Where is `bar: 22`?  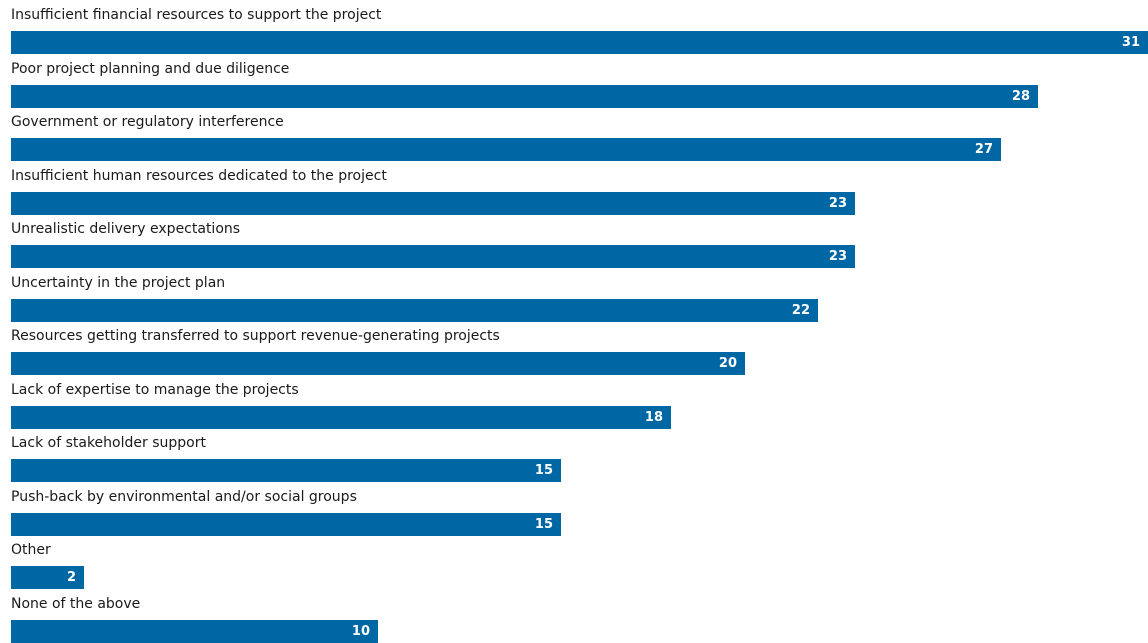
bar: 22 is located at coordinates (414, 310).